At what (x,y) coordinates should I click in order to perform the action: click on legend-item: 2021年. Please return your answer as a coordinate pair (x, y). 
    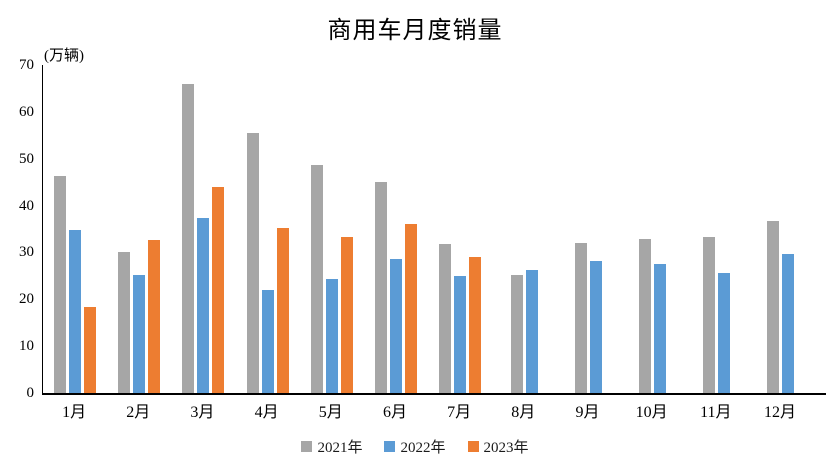
    Looking at the image, I should click on (331, 446).